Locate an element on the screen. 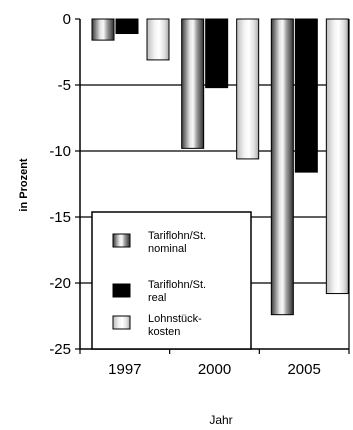  x-tick-label-2000: 2000 is located at coordinates (214, 369).